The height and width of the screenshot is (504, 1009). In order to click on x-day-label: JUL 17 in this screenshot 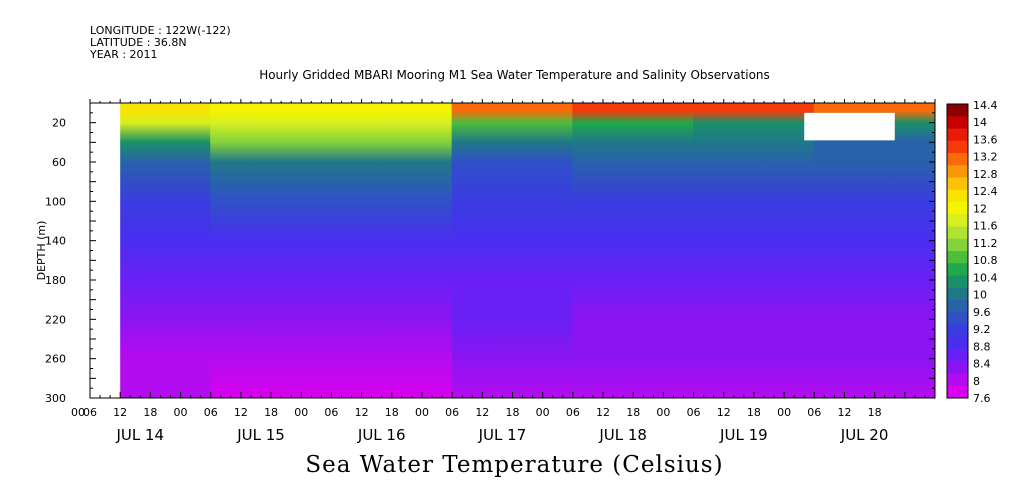, I will do `click(502, 435)`.